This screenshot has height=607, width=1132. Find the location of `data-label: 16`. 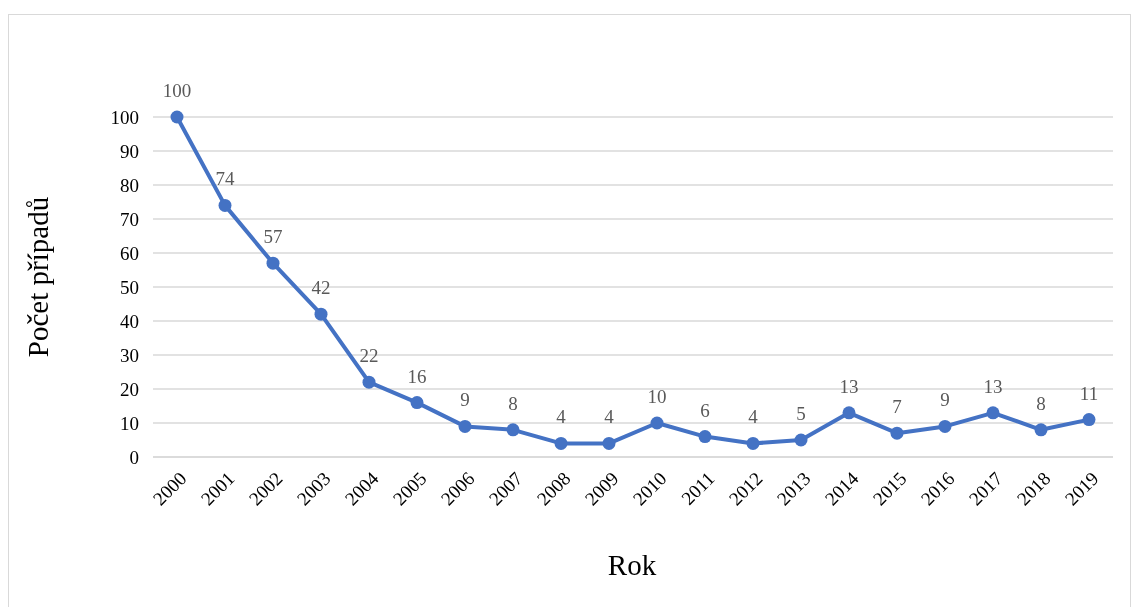

data-label: 16 is located at coordinates (417, 376).